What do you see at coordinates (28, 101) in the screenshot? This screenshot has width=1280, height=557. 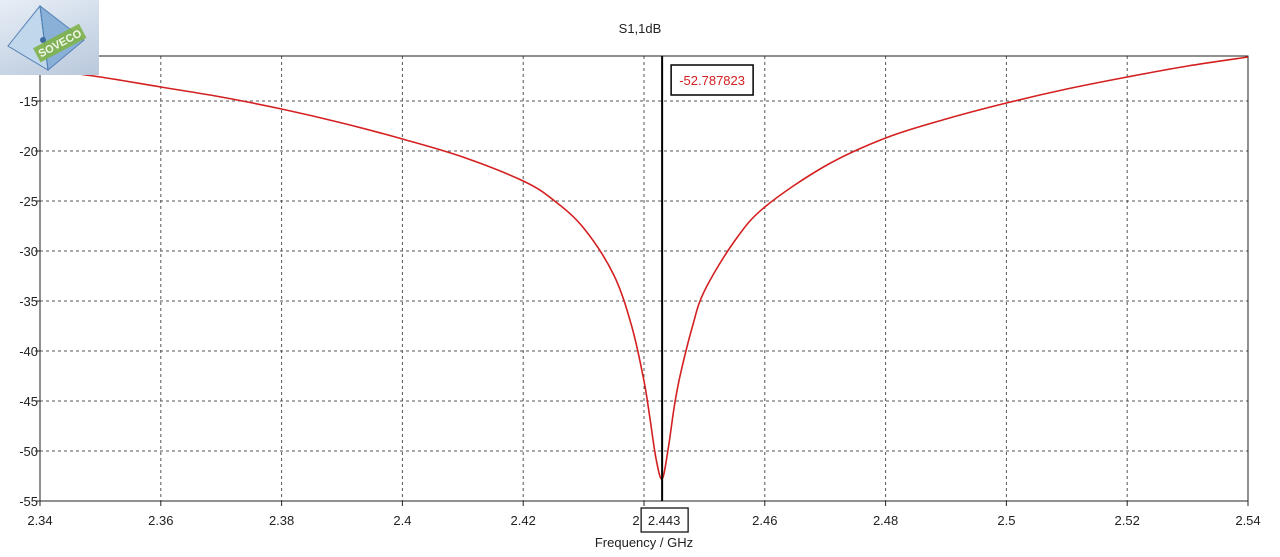 I see `y-tick-label: -15` at bounding box center [28, 101].